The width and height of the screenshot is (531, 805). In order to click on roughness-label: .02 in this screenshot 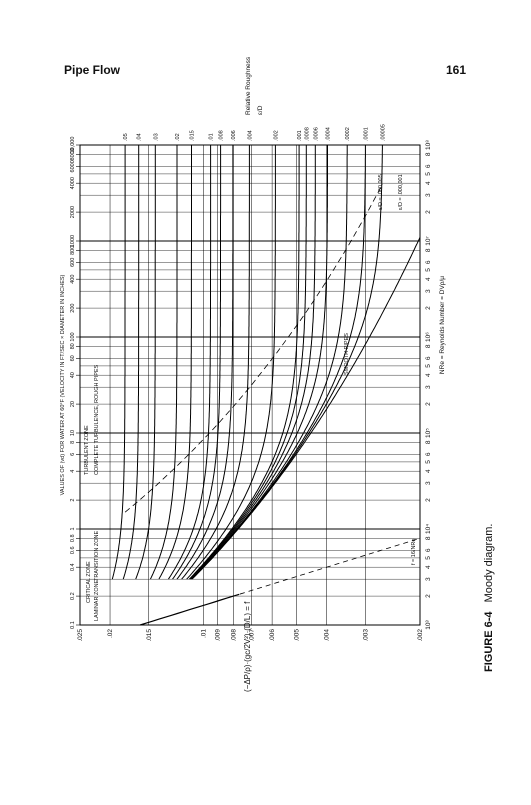, I will do `click(178, 137)`.